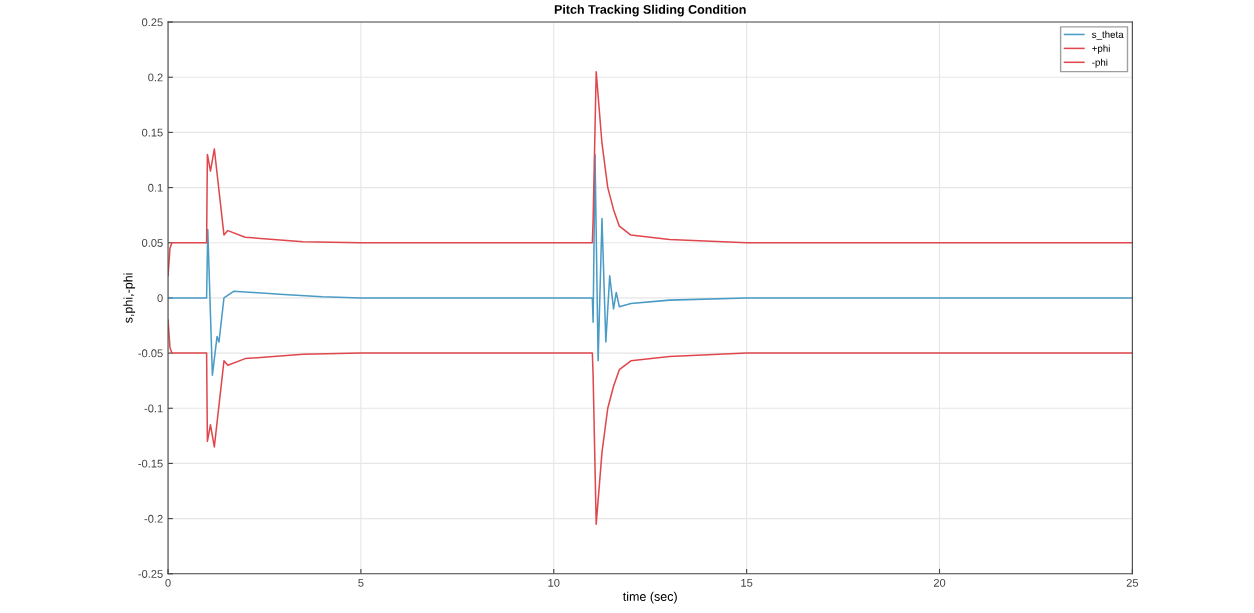  I want to click on y-tick-label: 0.2, so click(155, 77).